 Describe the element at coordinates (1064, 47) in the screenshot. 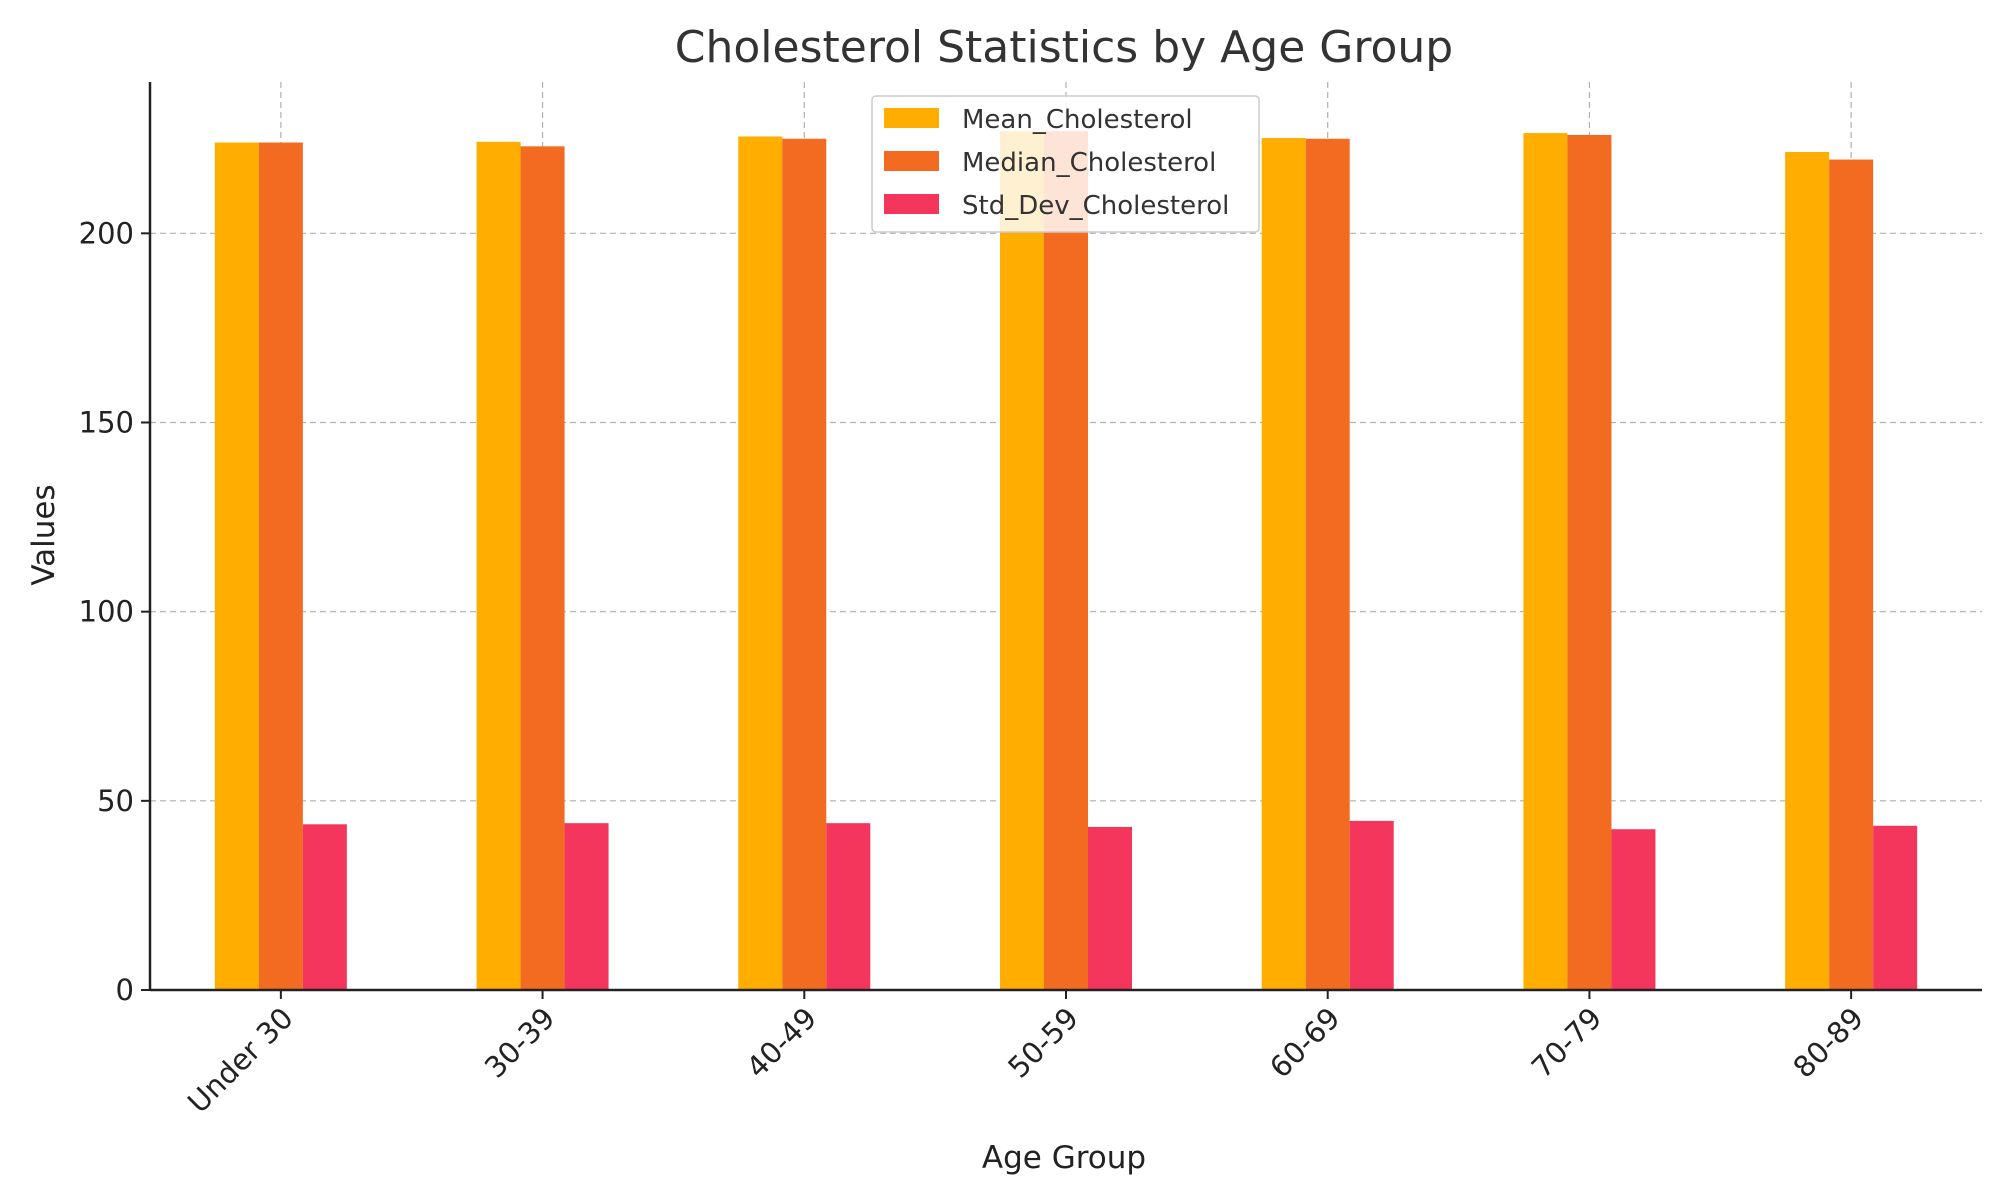

I see `chart-title: Cholesterol Statistics by Age Group` at that location.